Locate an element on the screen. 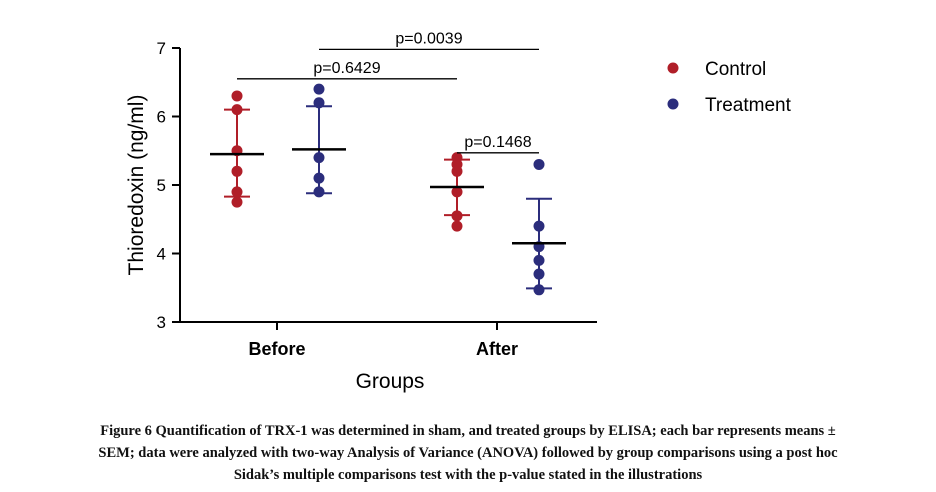 The height and width of the screenshot is (492, 936). y-axis-title: Thioredoxin (ng/ml) is located at coordinates (136, 185).